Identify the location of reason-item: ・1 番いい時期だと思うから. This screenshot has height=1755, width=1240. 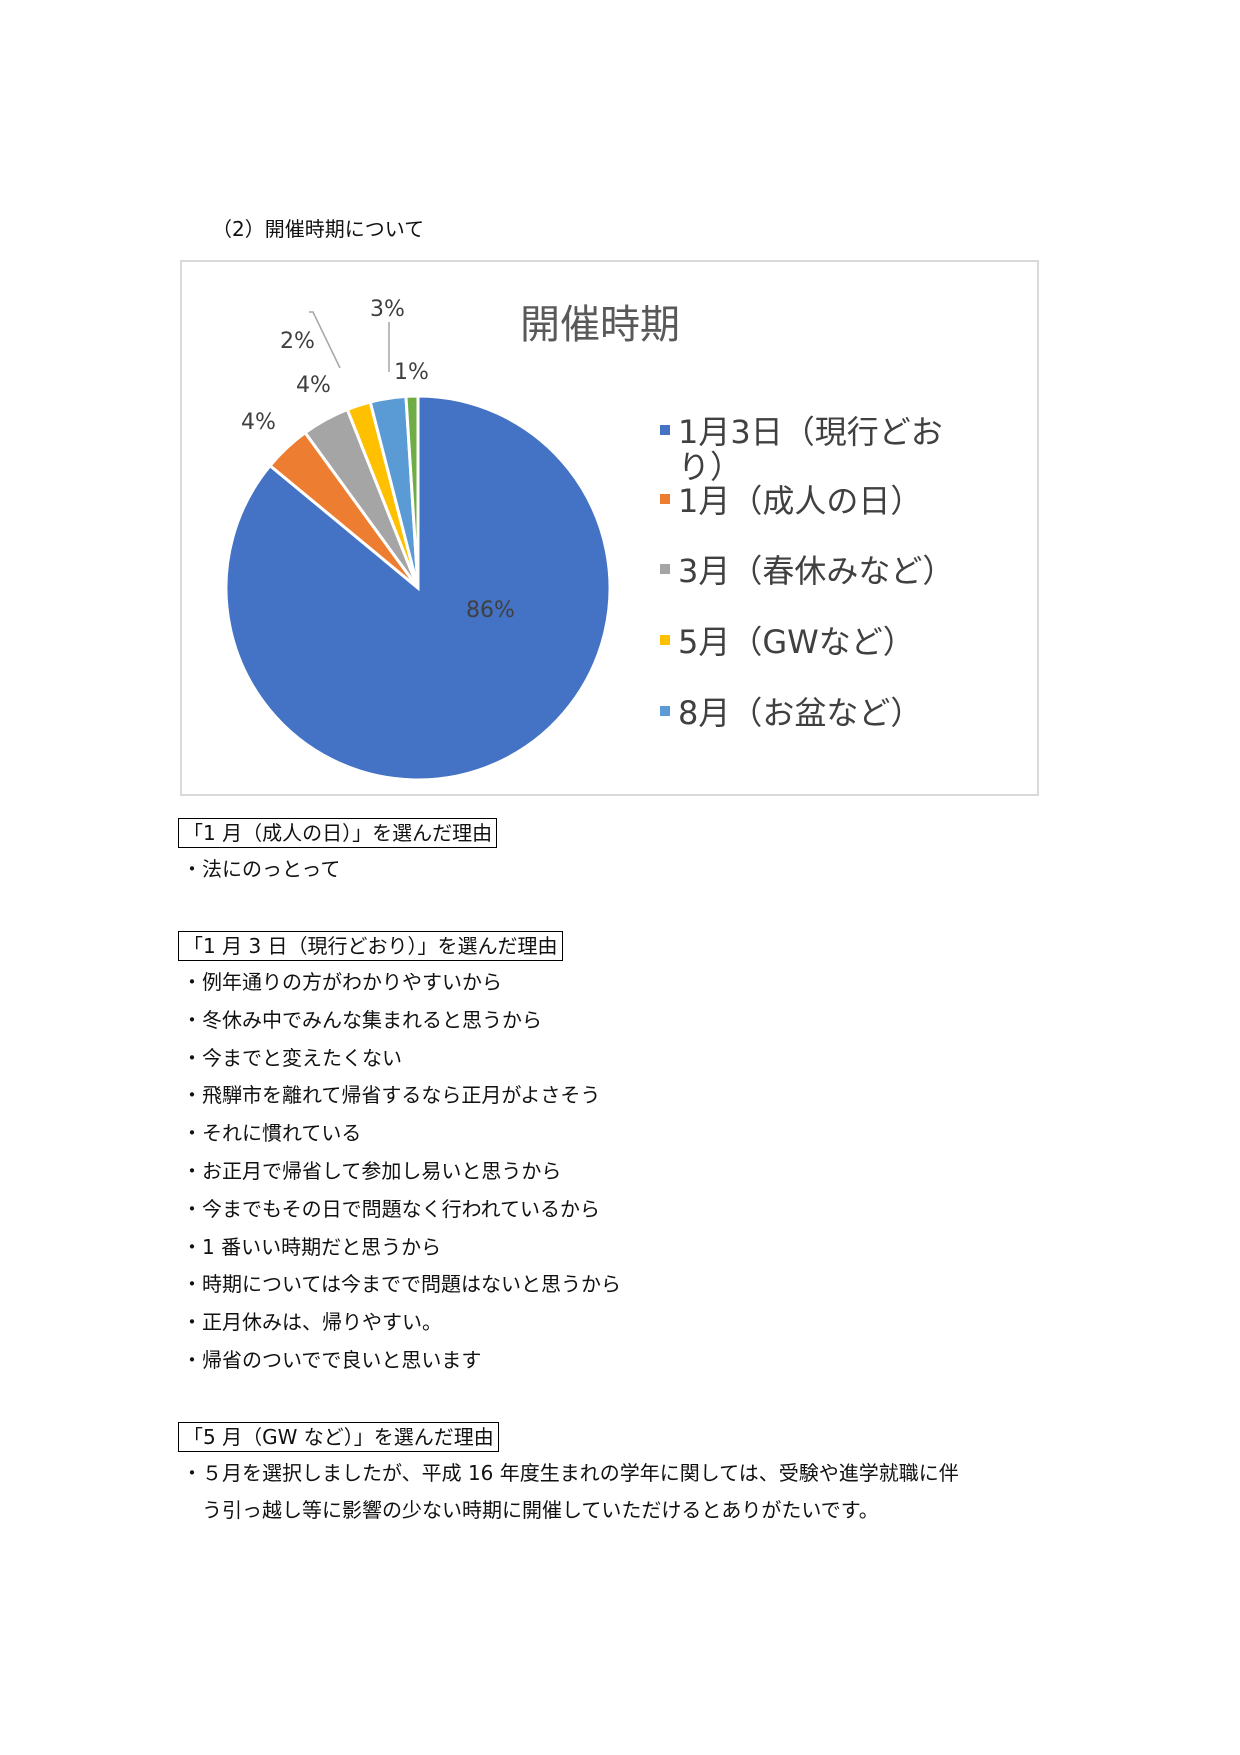
(312, 1246).